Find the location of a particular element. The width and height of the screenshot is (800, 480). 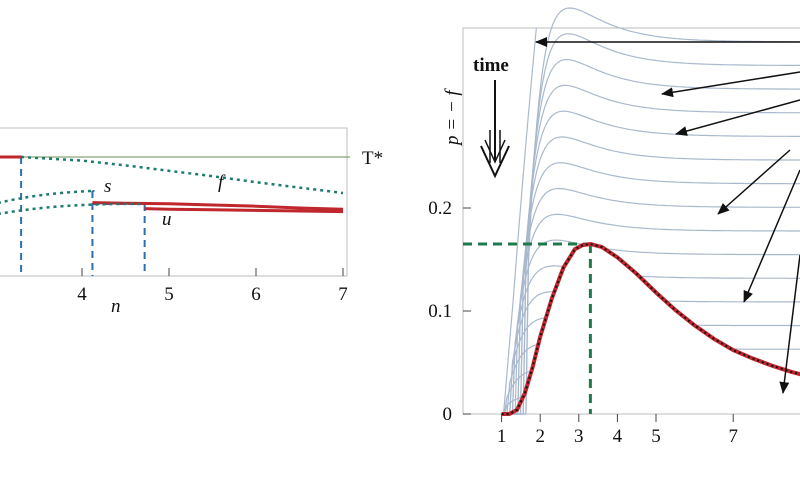

series-label-u: u is located at coordinates (167, 219).